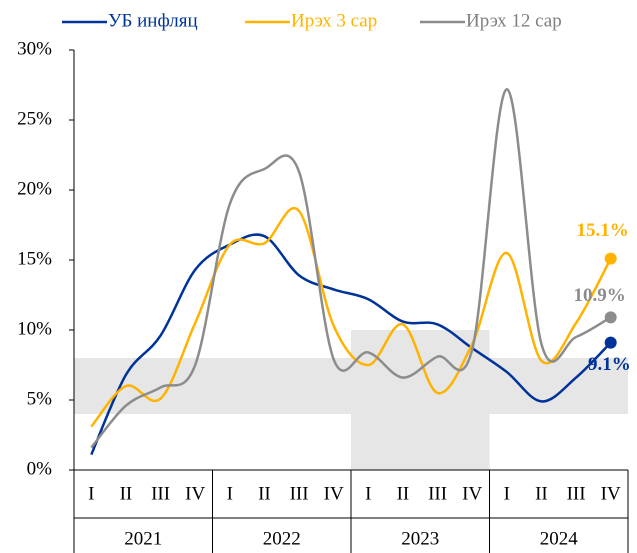 This screenshot has width=637, height=553. What do you see at coordinates (282, 538) in the screenshot?
I see `x-group-label: 2022` at bounding box center [282, 538].